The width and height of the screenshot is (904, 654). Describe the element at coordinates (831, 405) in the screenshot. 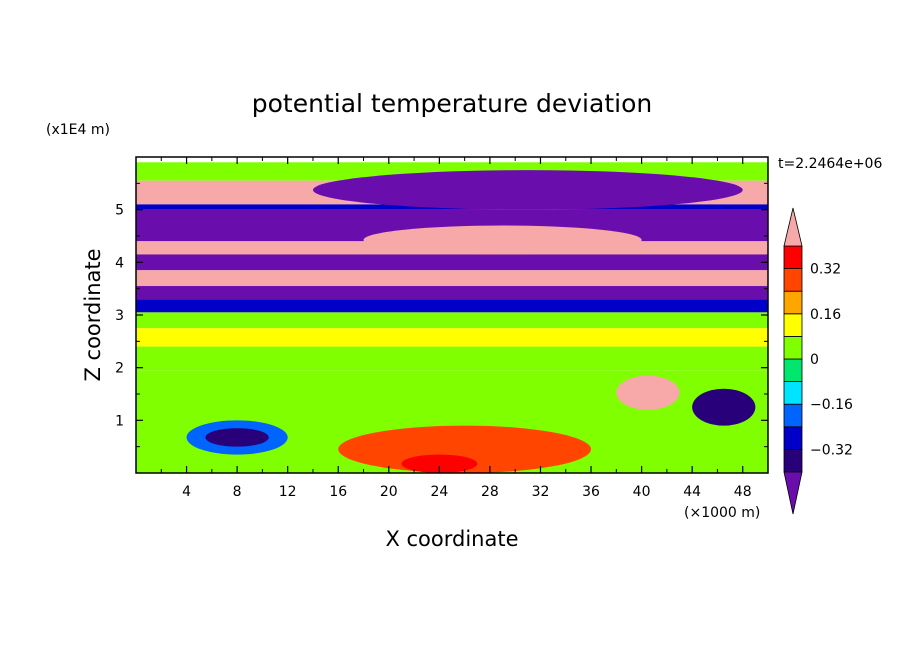

I see `colorbar-tick-label: −0.16` at that location.